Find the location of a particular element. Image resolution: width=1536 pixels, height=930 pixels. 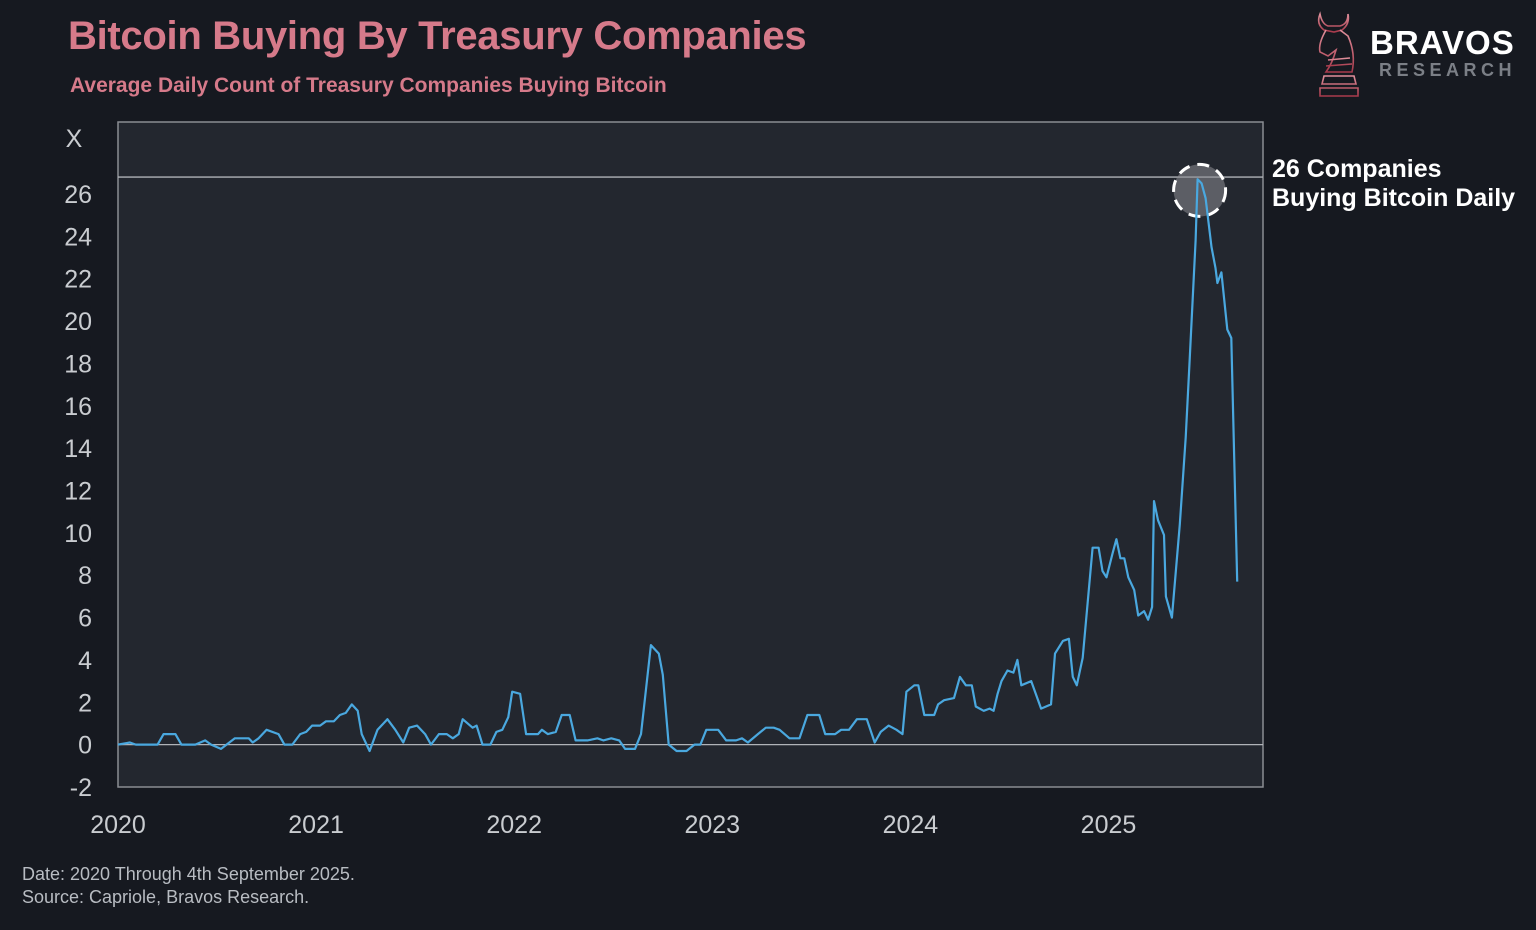

x-tick-label: 2022 is located at coordinates (514, 825).